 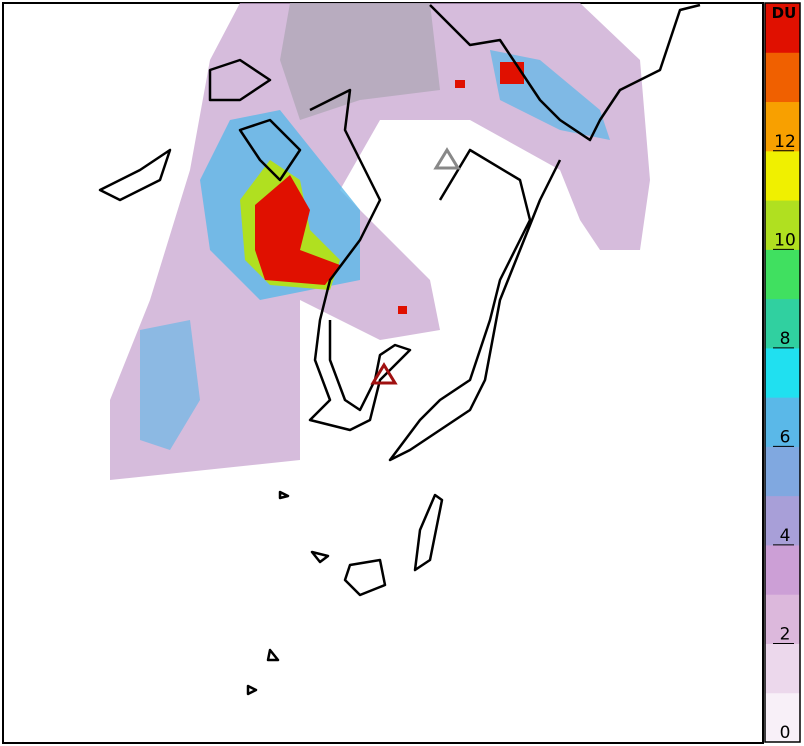 I want to click on colorbar-tick-label: 2, so click(x=785, y=634).